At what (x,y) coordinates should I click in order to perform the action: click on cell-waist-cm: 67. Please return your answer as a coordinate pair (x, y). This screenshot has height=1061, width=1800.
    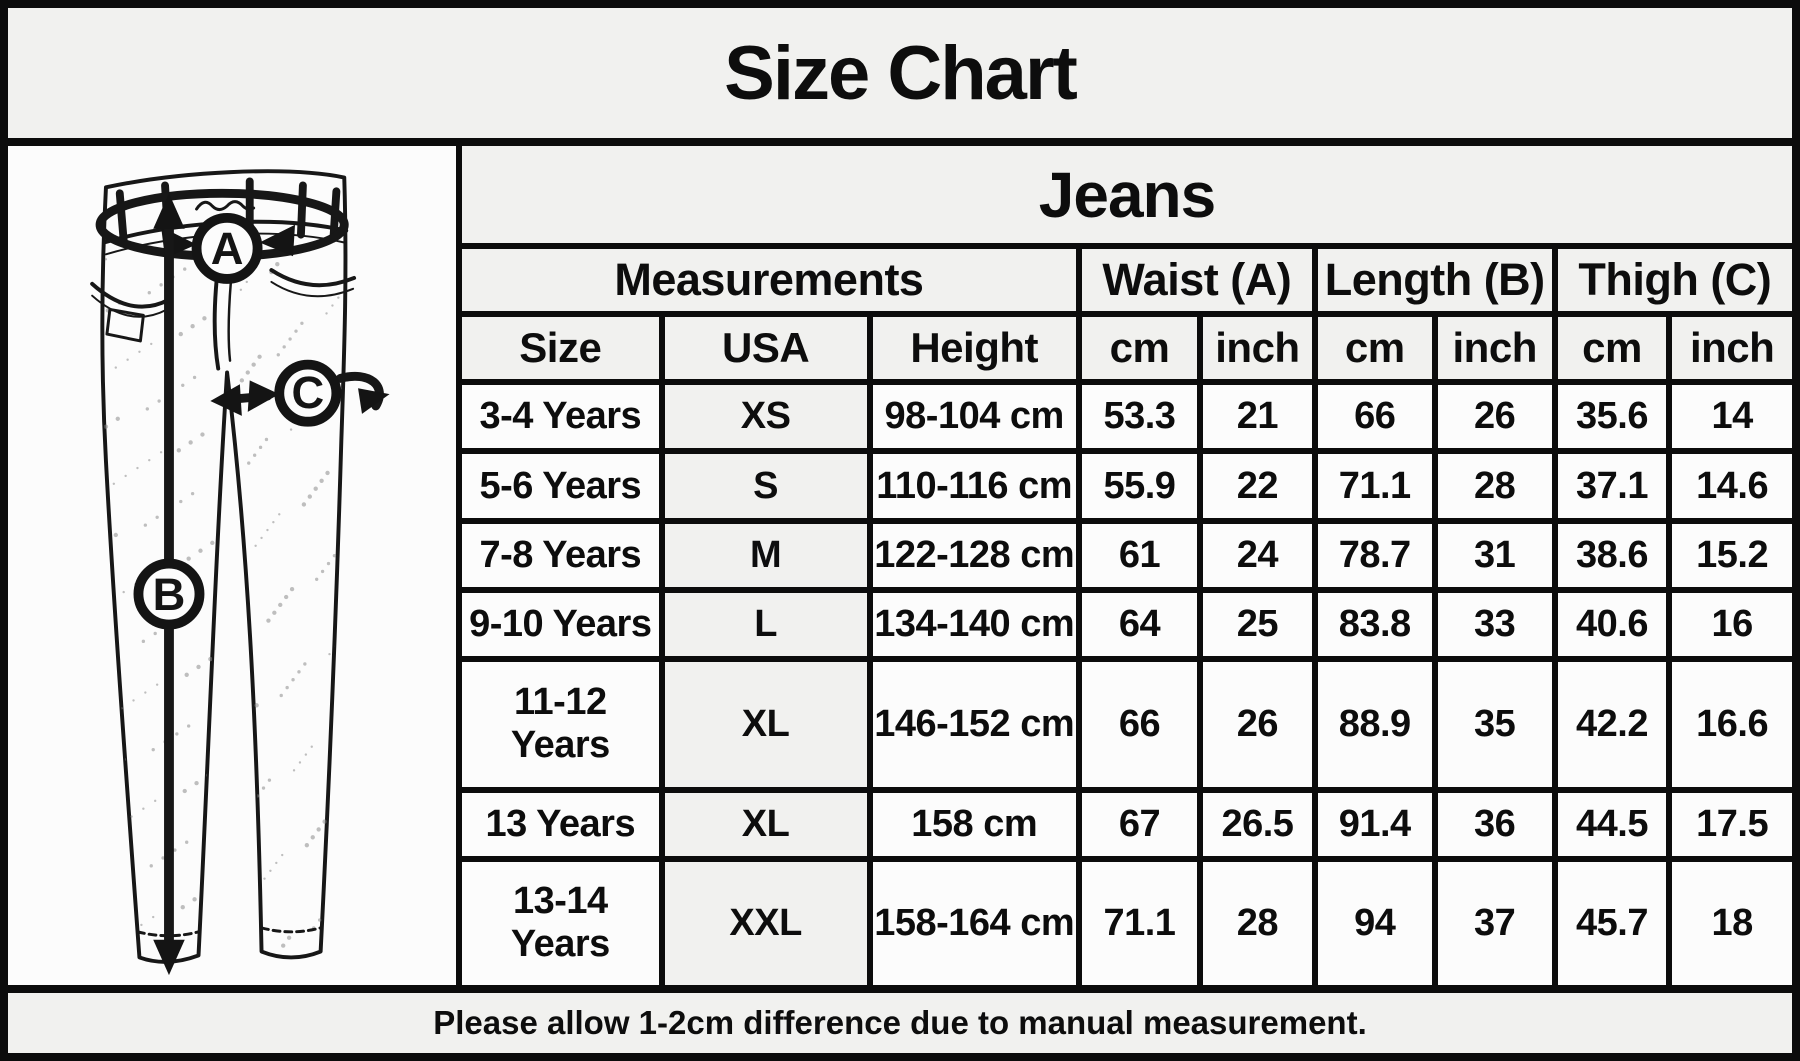
    Looking at the image, I should click on (1139, 824).